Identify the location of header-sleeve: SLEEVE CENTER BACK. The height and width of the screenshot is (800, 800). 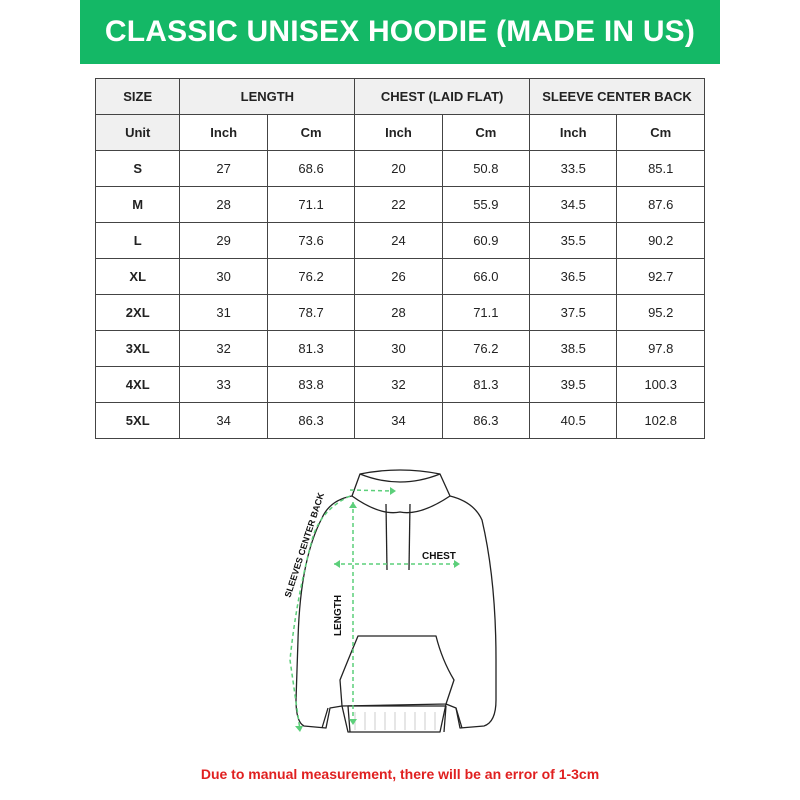
(617, 96).